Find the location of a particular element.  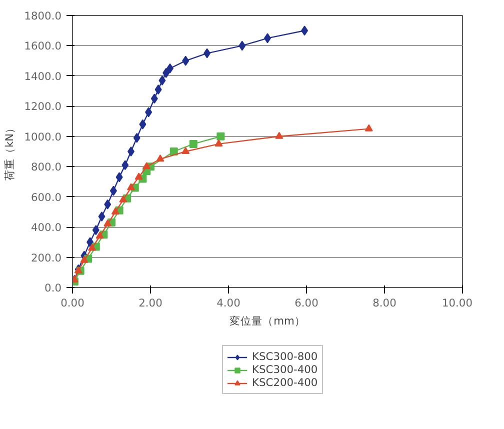

x-tick-label: 10.00 is located at coordinates (457, 303).